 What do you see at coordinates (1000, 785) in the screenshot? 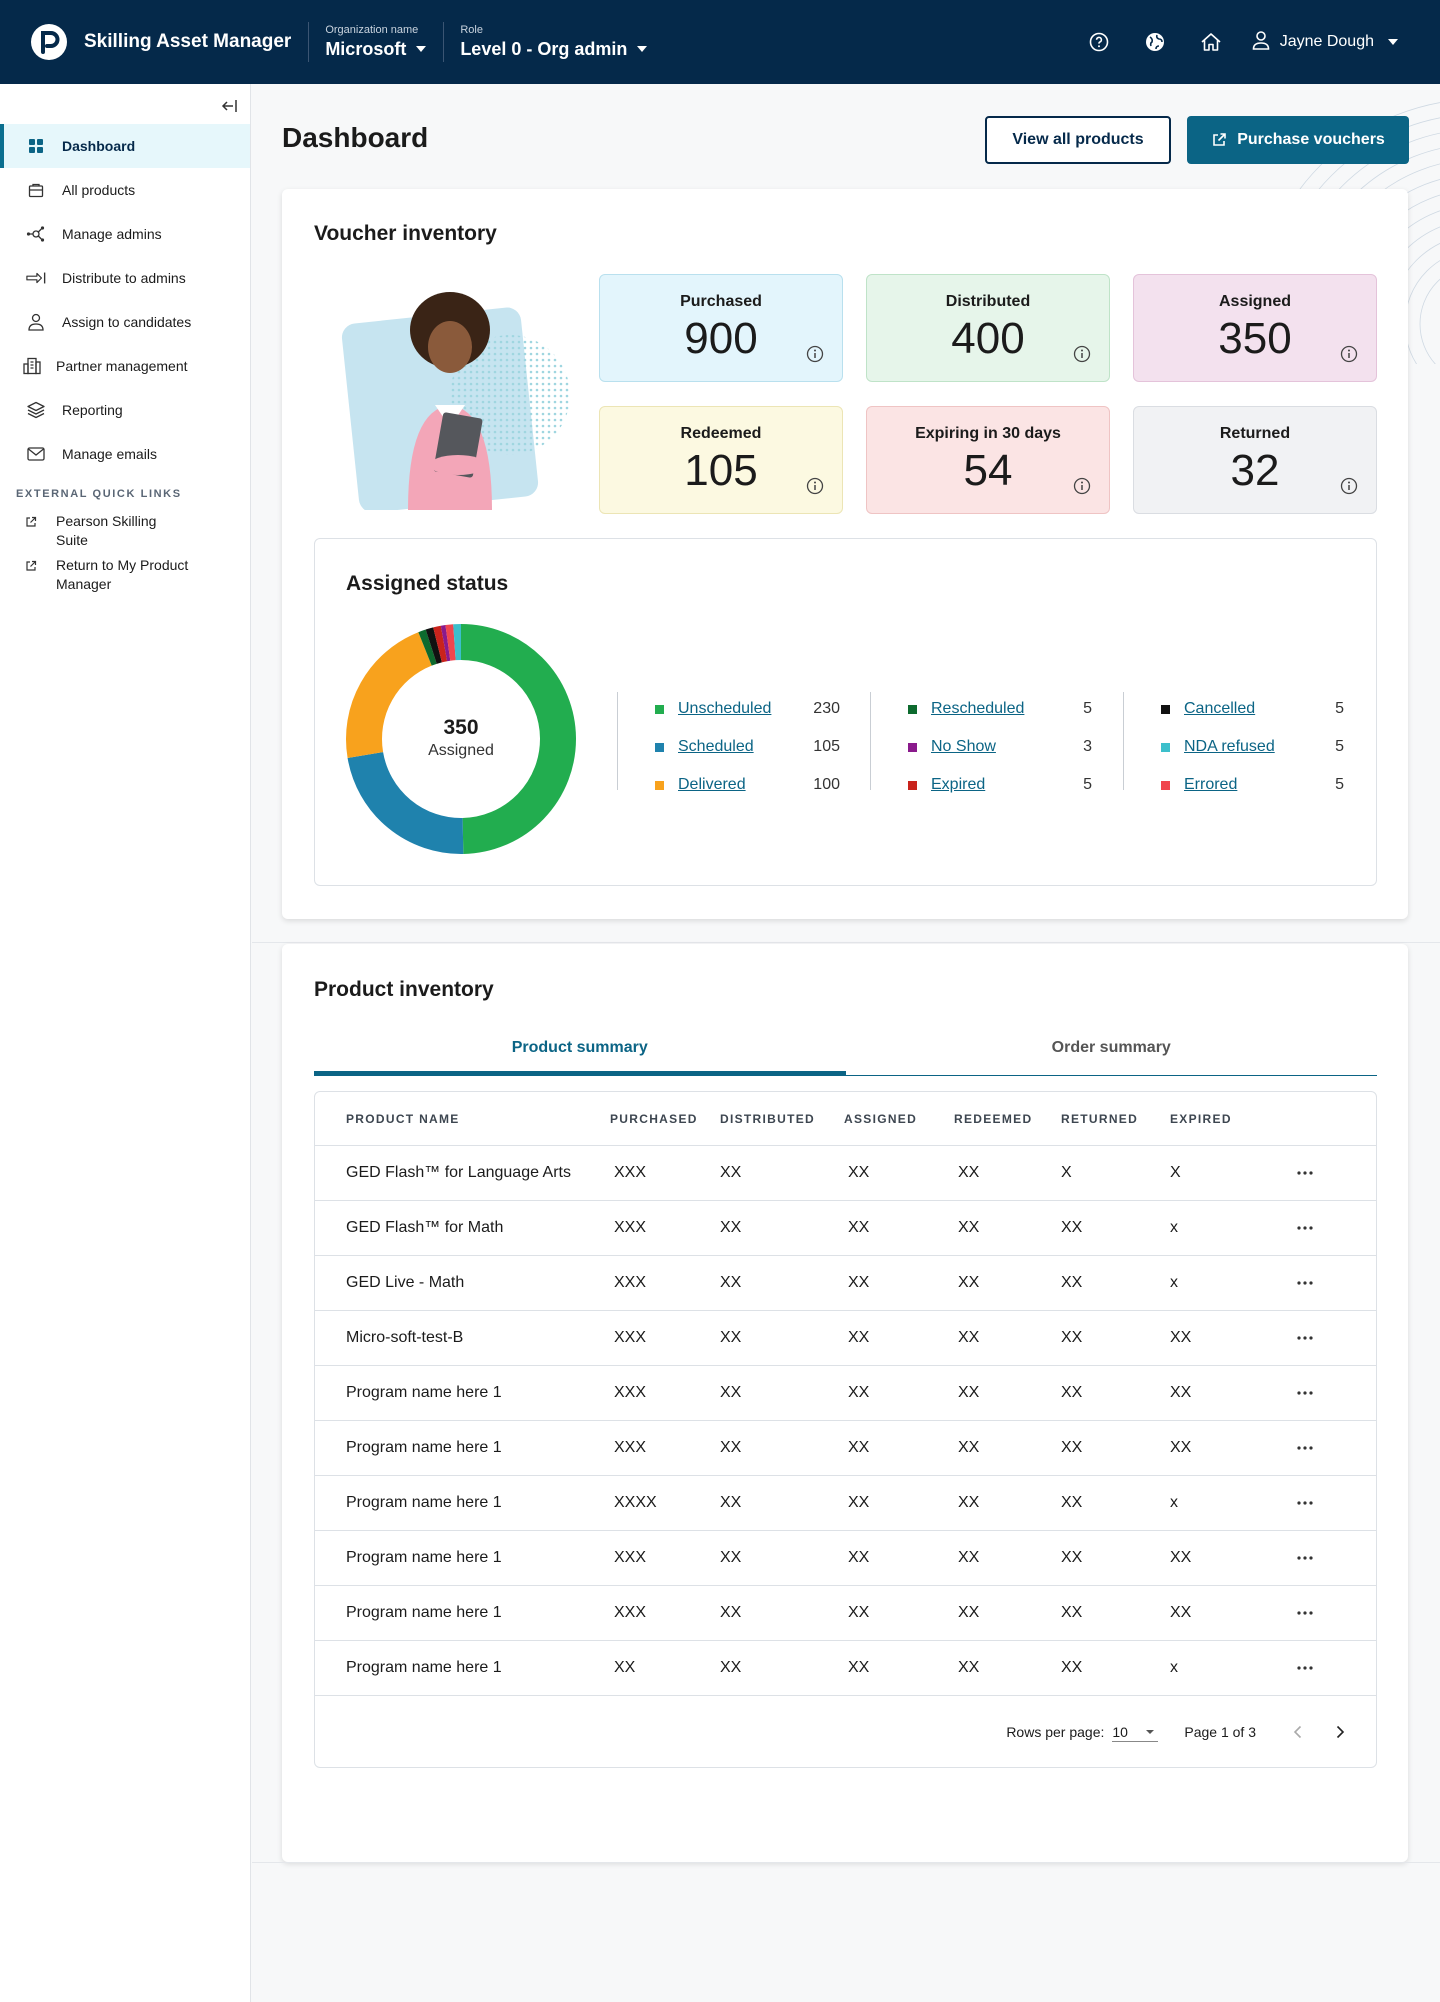
I see `legend-item: Expired 5` at bounding box center [1000, 785].